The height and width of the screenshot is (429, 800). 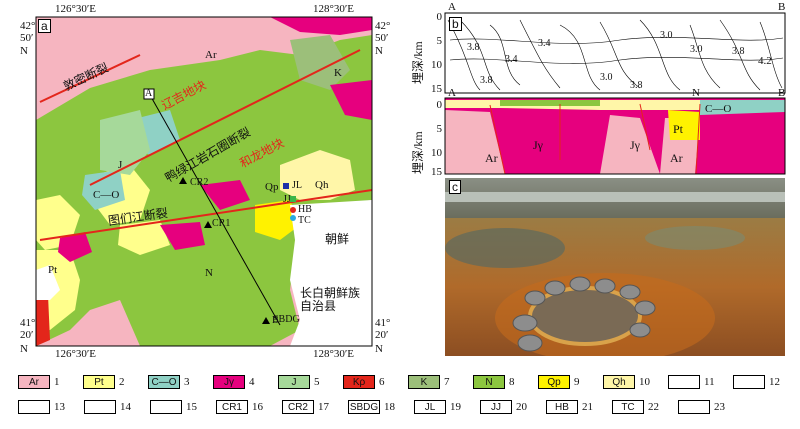 I want to click on label-K: K, so click(x=338, y=73).